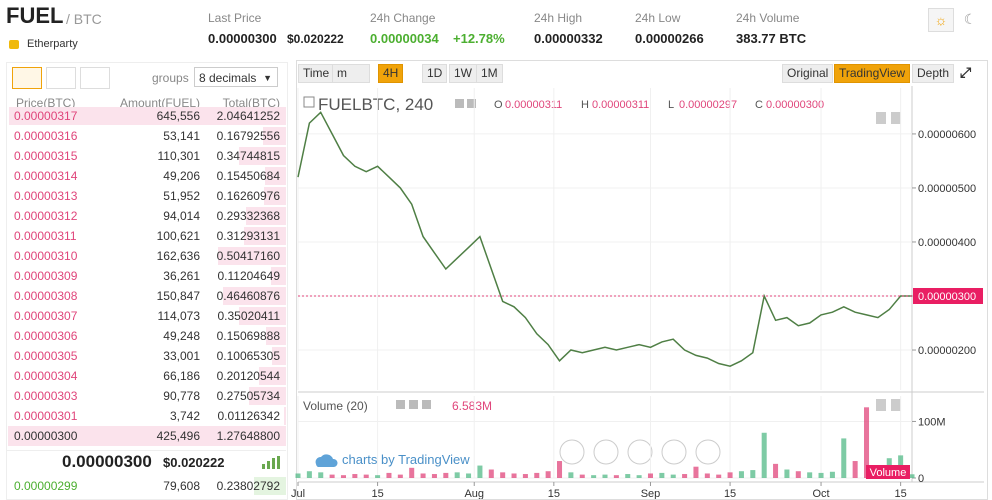 The width and height of the screenshot is (992, 500). What do you see at coordinates (147, 486) in the screenshot?
I see `bid-row: 0.00000299 79,608 0.23802792` at bounding box center [147, 486].